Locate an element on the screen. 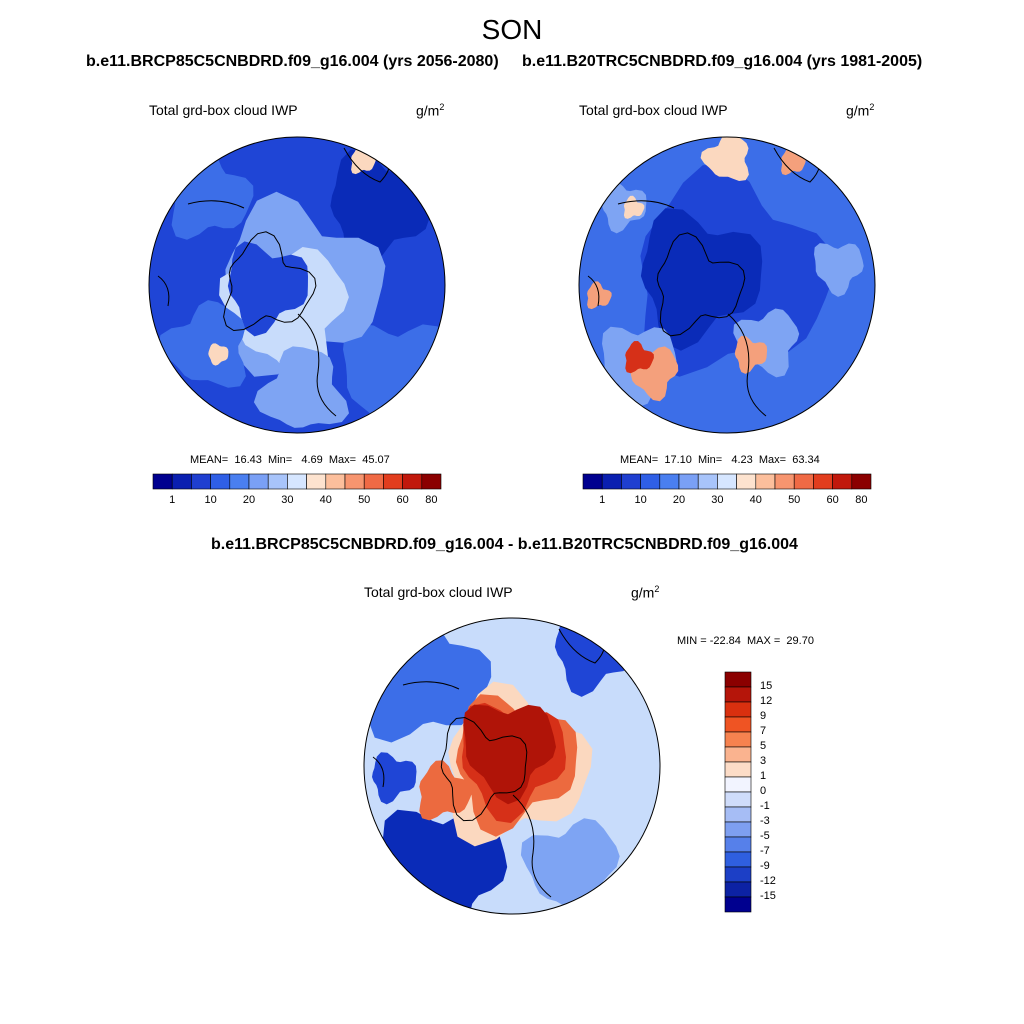 Image resolution: width=1024 pixels, height=1024 pixels. colorbar-tick-label: -7 is located at coordinates (765, 851).